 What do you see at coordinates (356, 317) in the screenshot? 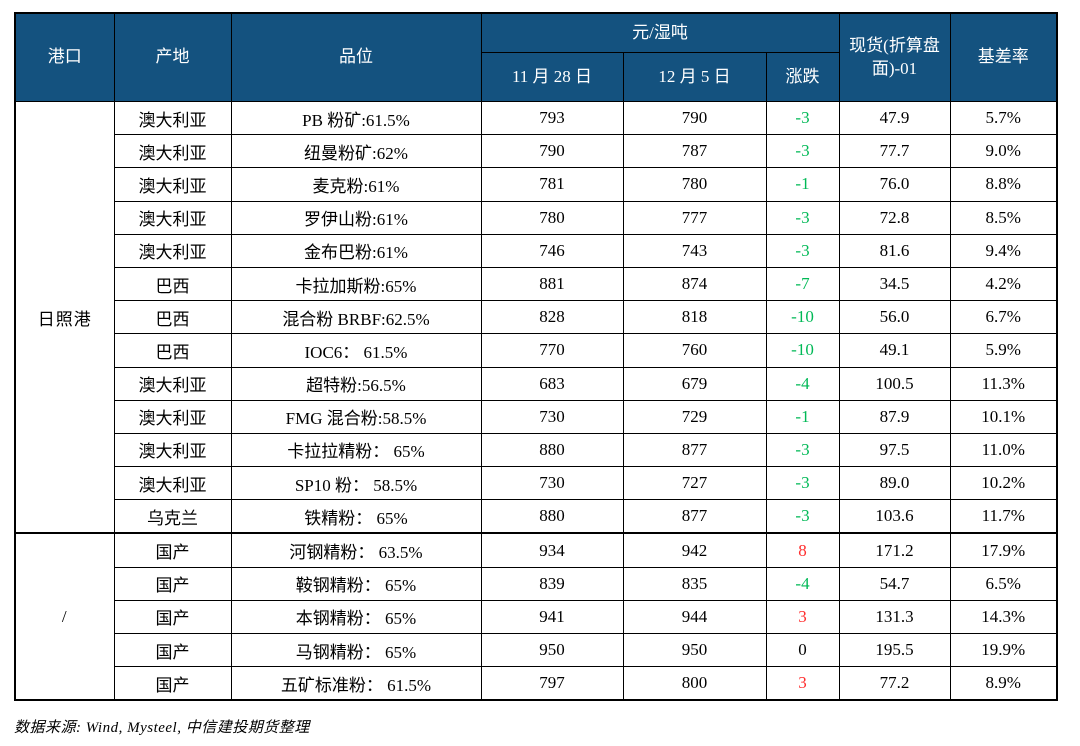
I see `grade-cell: 混合粉 BRBF:62.5%` at bounding box center [356, 317].